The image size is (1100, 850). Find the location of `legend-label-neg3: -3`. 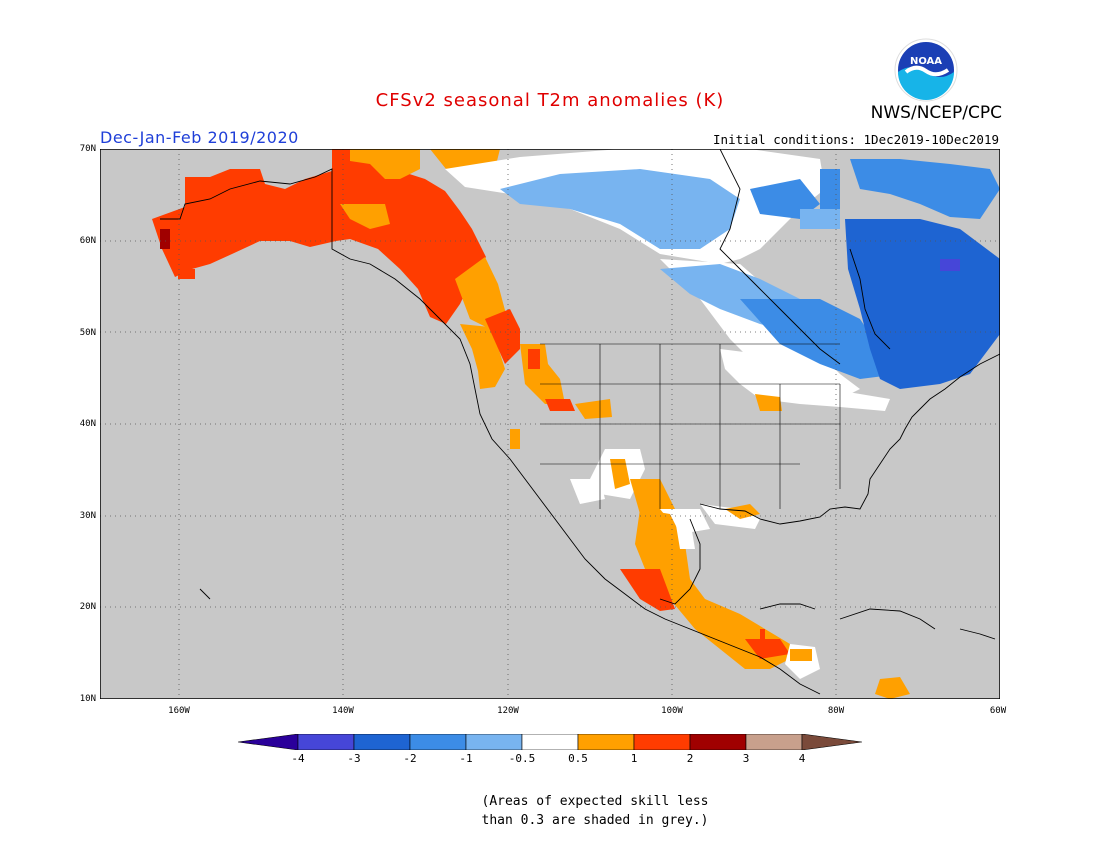

legend-label-neg3: -3 is located at coordinates (354, 758).